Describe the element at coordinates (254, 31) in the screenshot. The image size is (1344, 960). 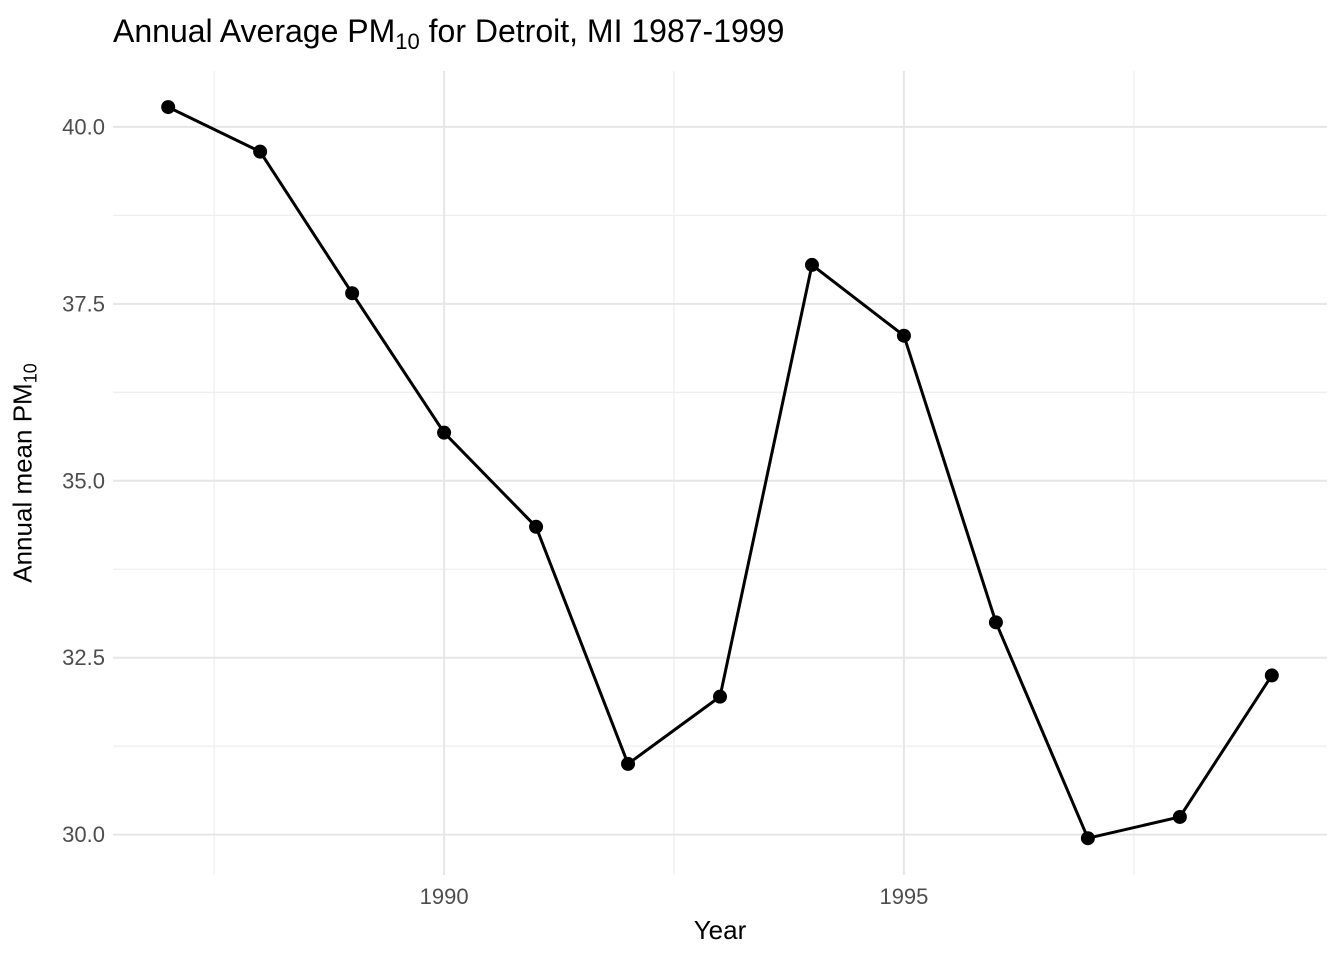
I see `chart-title-text: Annual Average PM` at that location.